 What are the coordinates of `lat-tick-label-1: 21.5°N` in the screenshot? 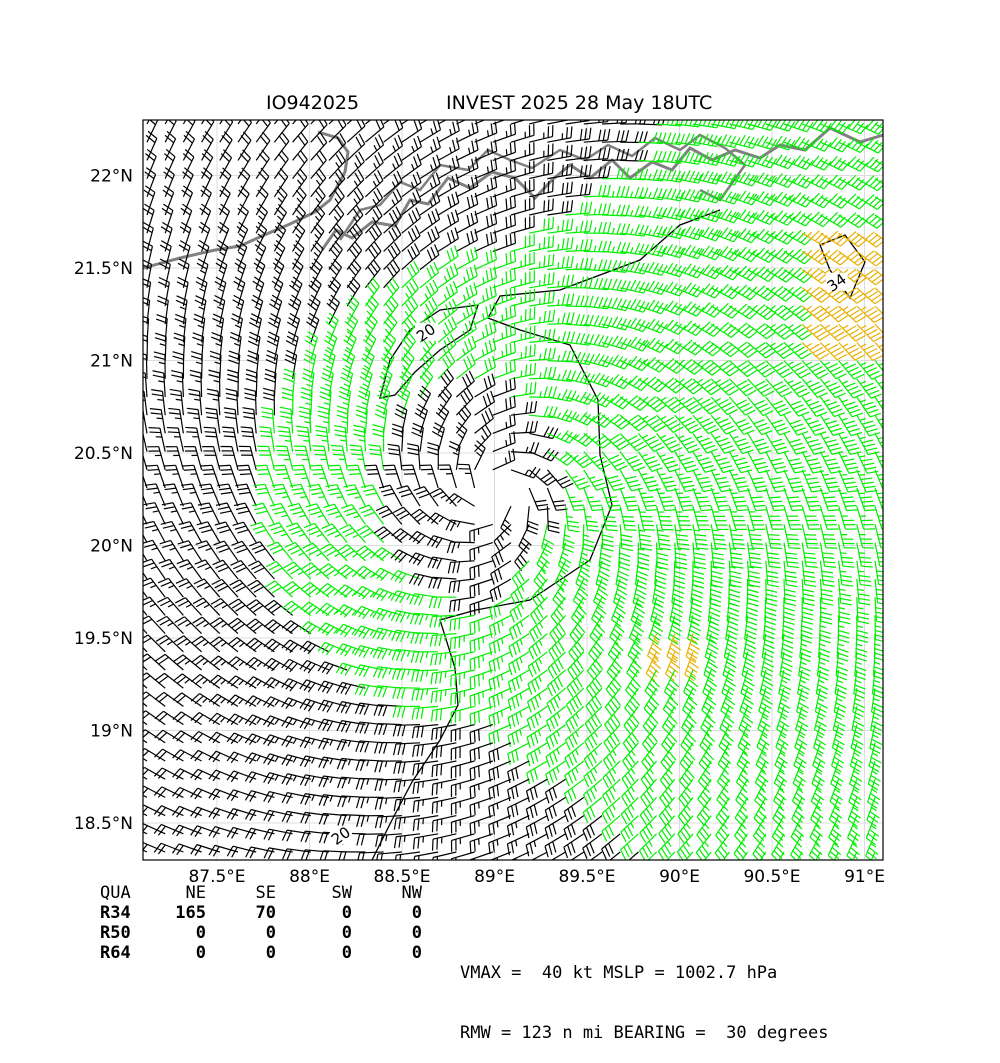 It's located at (103, 269).